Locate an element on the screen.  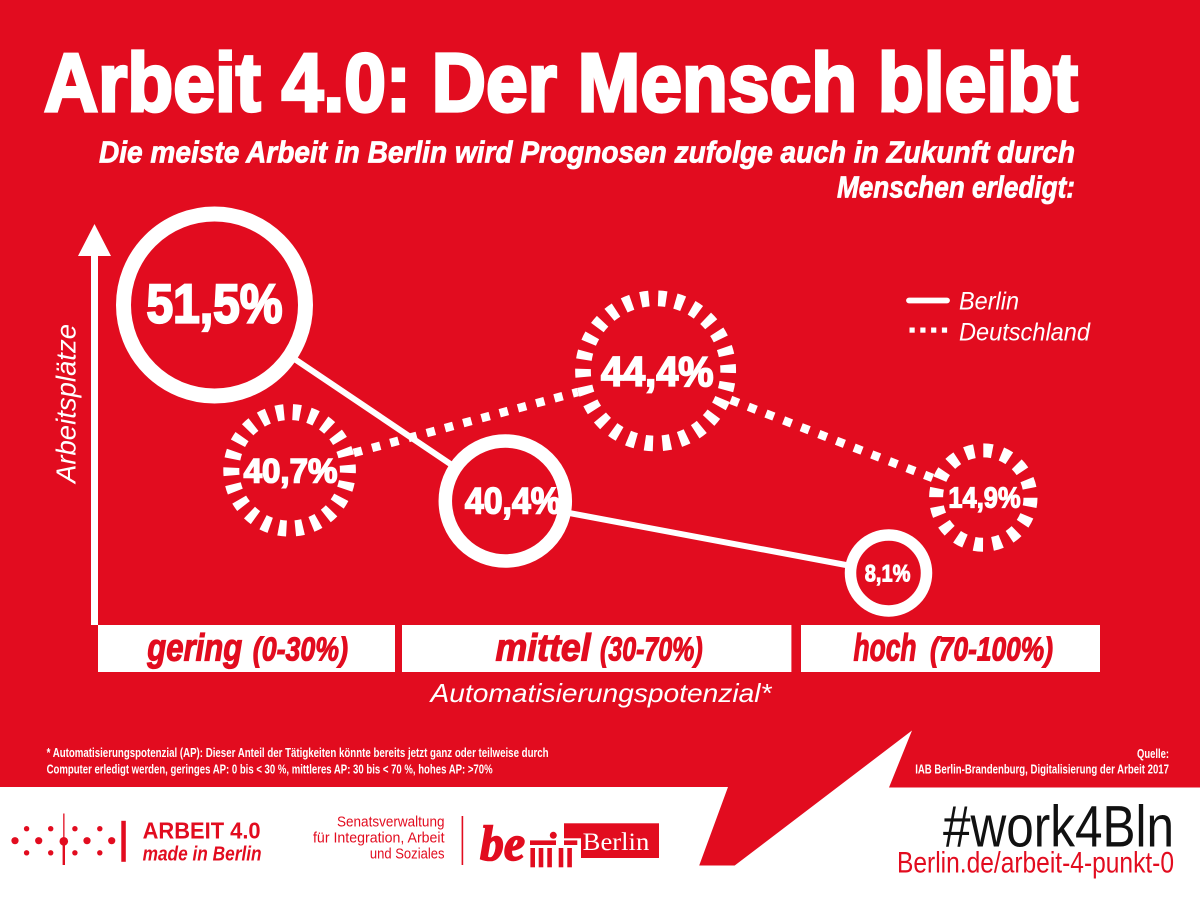
svg-text: gering is located at coordinates (194, 649).